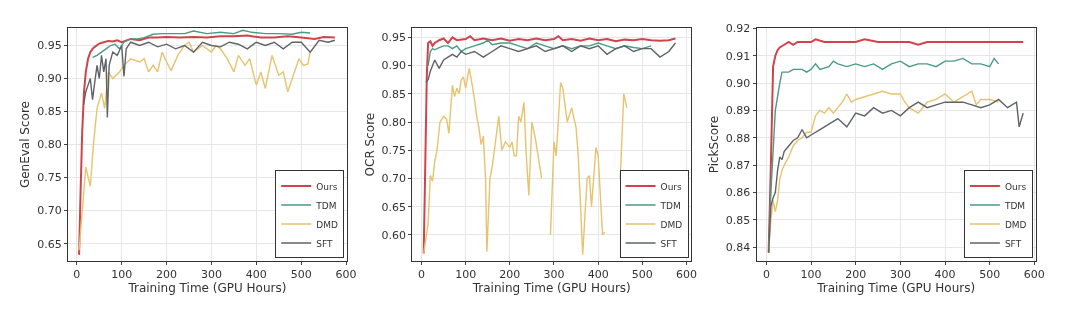 The image size is (1080, 309). What do you see at coordinates (738, 56) in the screenshot?
I see `y-tick-label: 0.91` at bounding box center [738, 56].